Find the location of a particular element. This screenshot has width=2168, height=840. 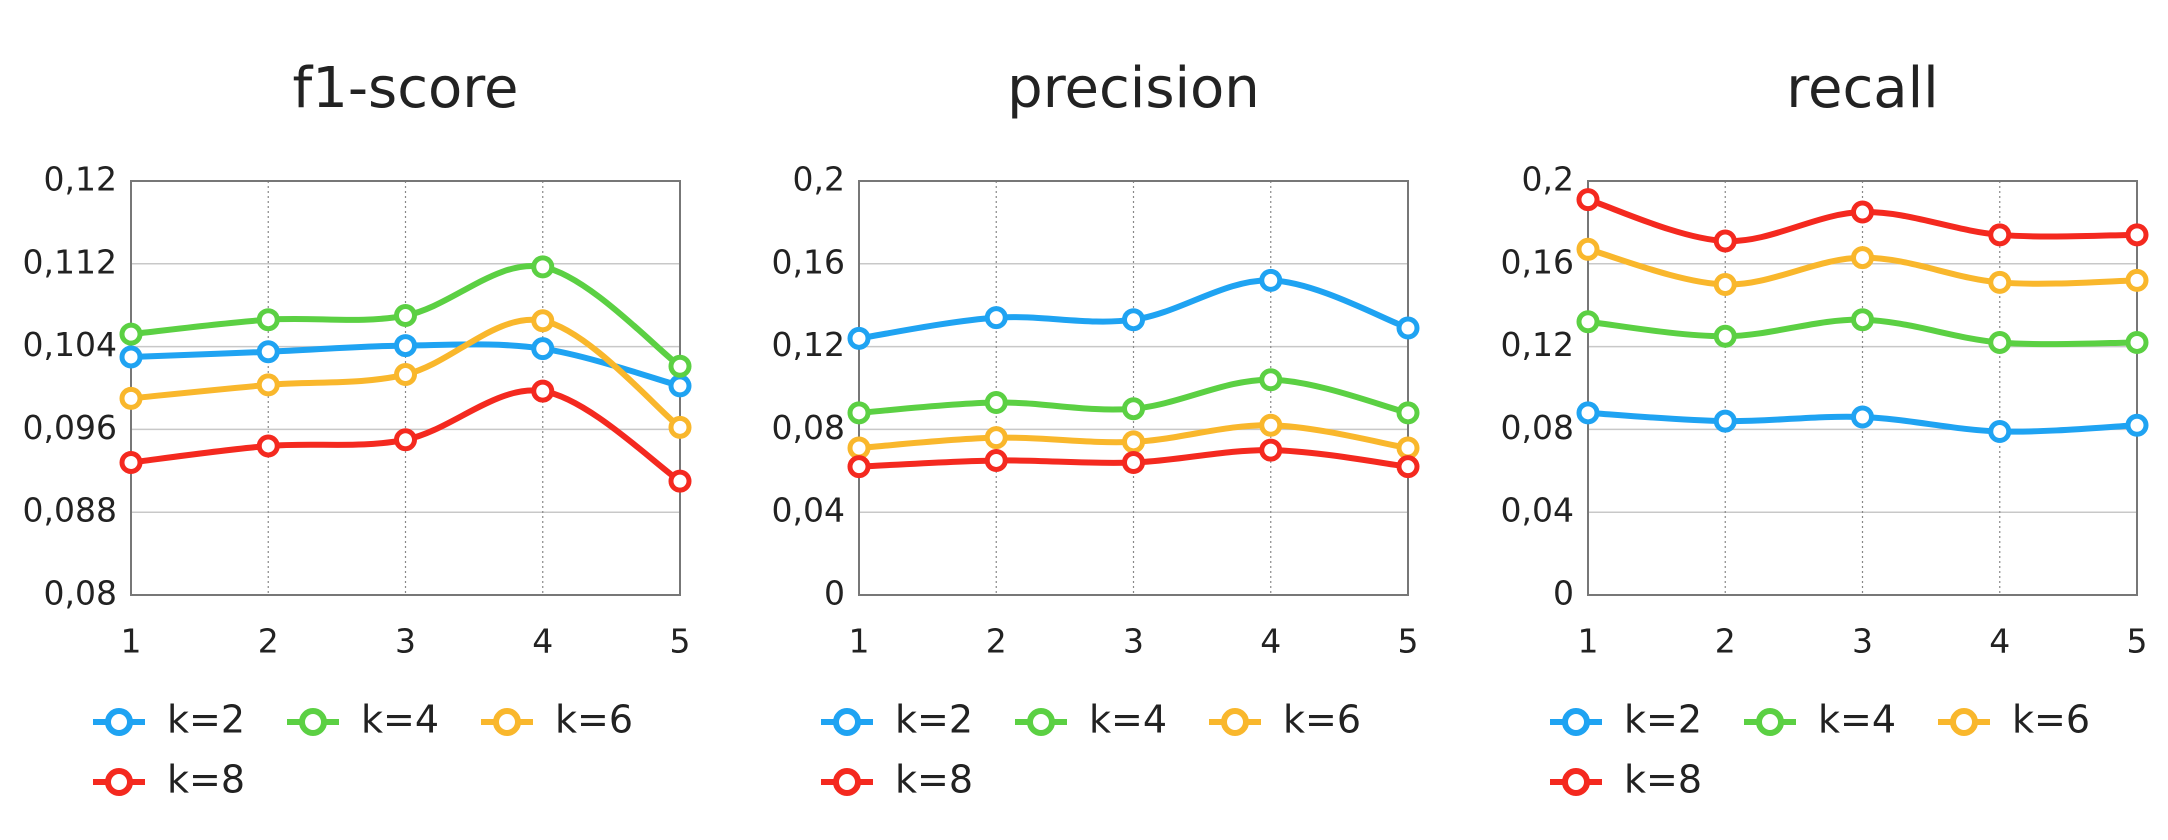

chart-title: recall is located at coordinates (1862, 88).